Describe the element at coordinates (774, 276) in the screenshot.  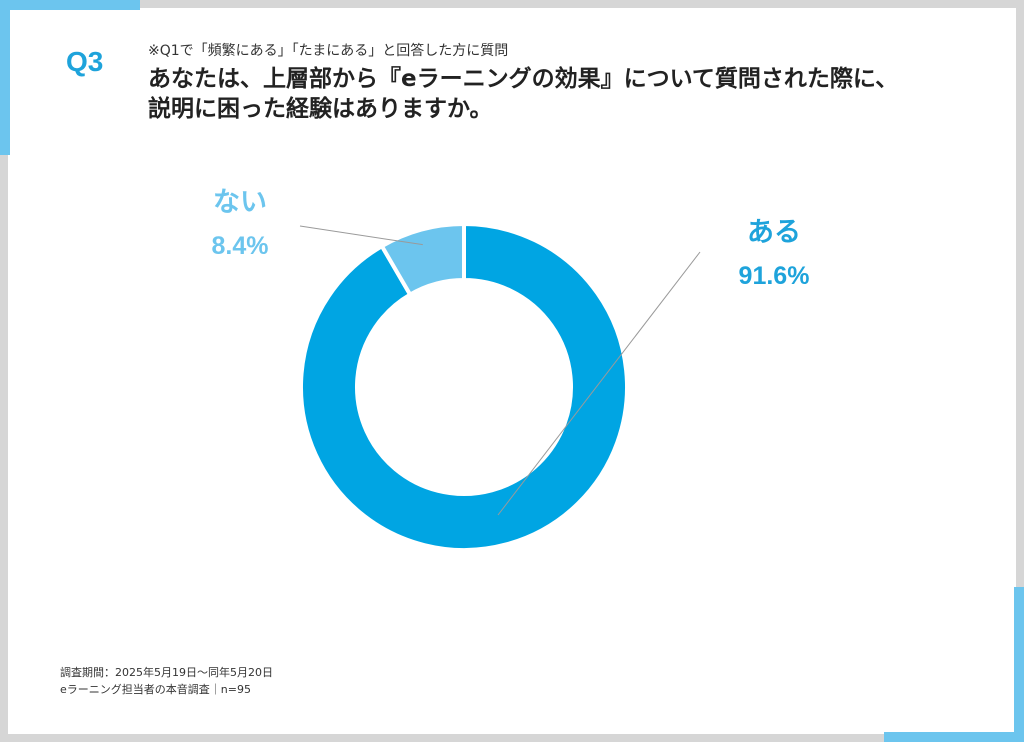
I see `slice-value-aru: 91.6%` at that location.